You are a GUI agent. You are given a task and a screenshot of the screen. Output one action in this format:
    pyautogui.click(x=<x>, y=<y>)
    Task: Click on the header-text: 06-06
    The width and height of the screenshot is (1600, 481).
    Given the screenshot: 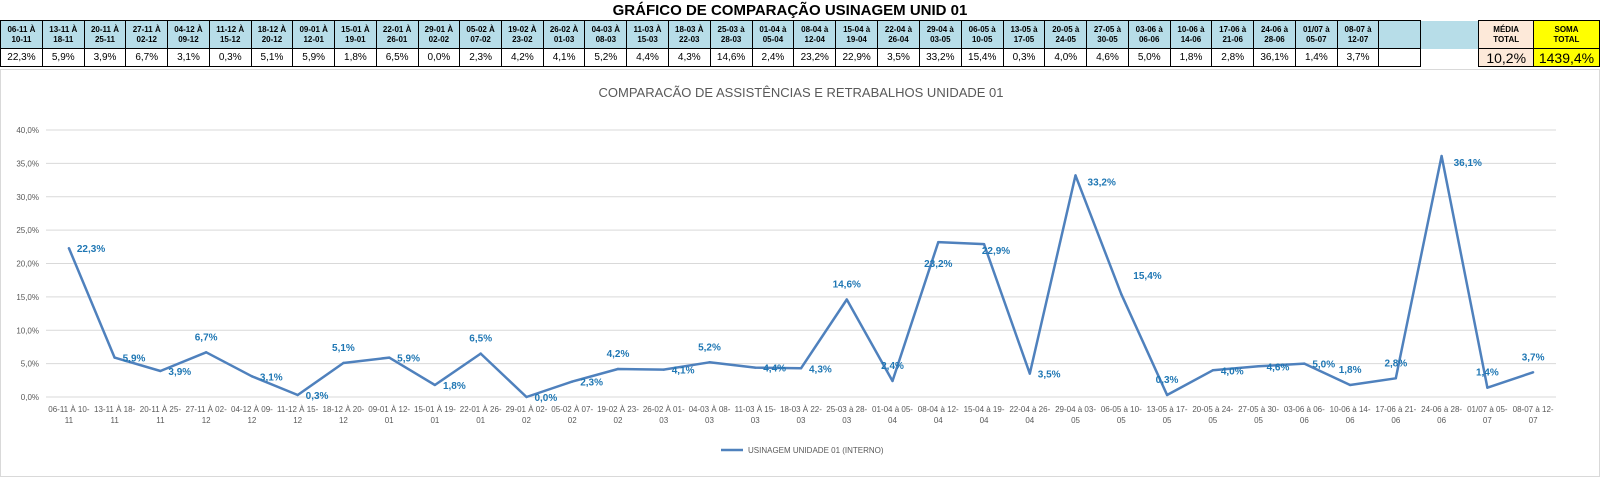 What is the action you would take?
    pyautogui.click(x=1149, y=39)
    